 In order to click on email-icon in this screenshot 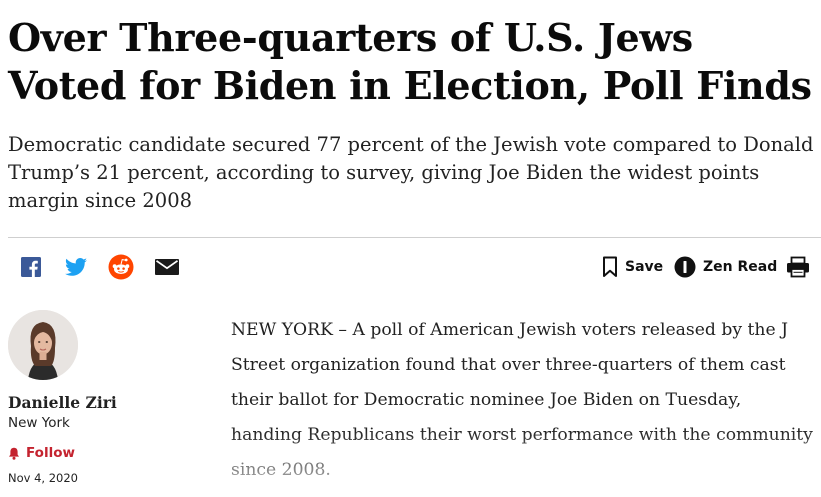, I will do `click(167, 267)`.